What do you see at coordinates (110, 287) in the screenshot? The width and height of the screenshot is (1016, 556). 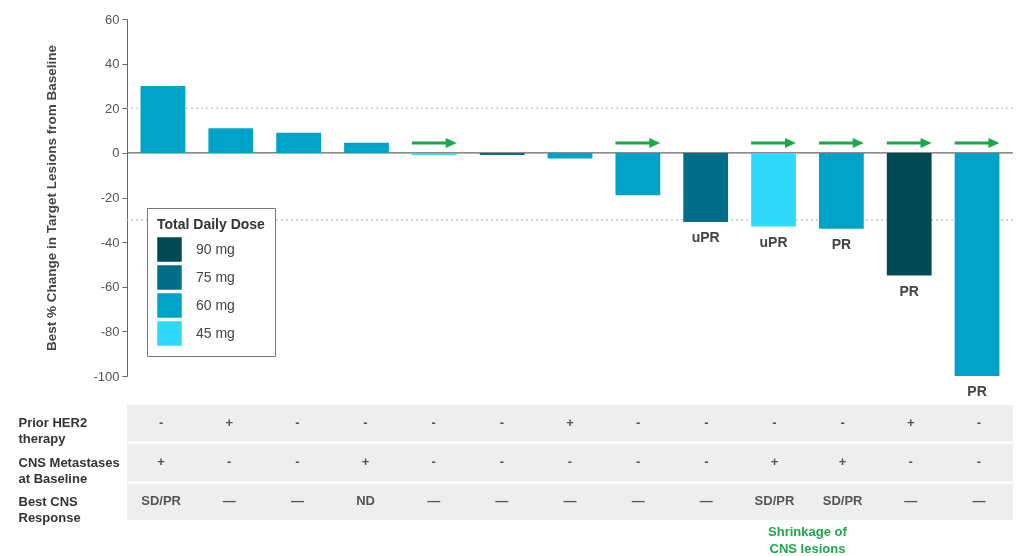 I see `y-tick-label: -60` at bounding box center [110, 287].